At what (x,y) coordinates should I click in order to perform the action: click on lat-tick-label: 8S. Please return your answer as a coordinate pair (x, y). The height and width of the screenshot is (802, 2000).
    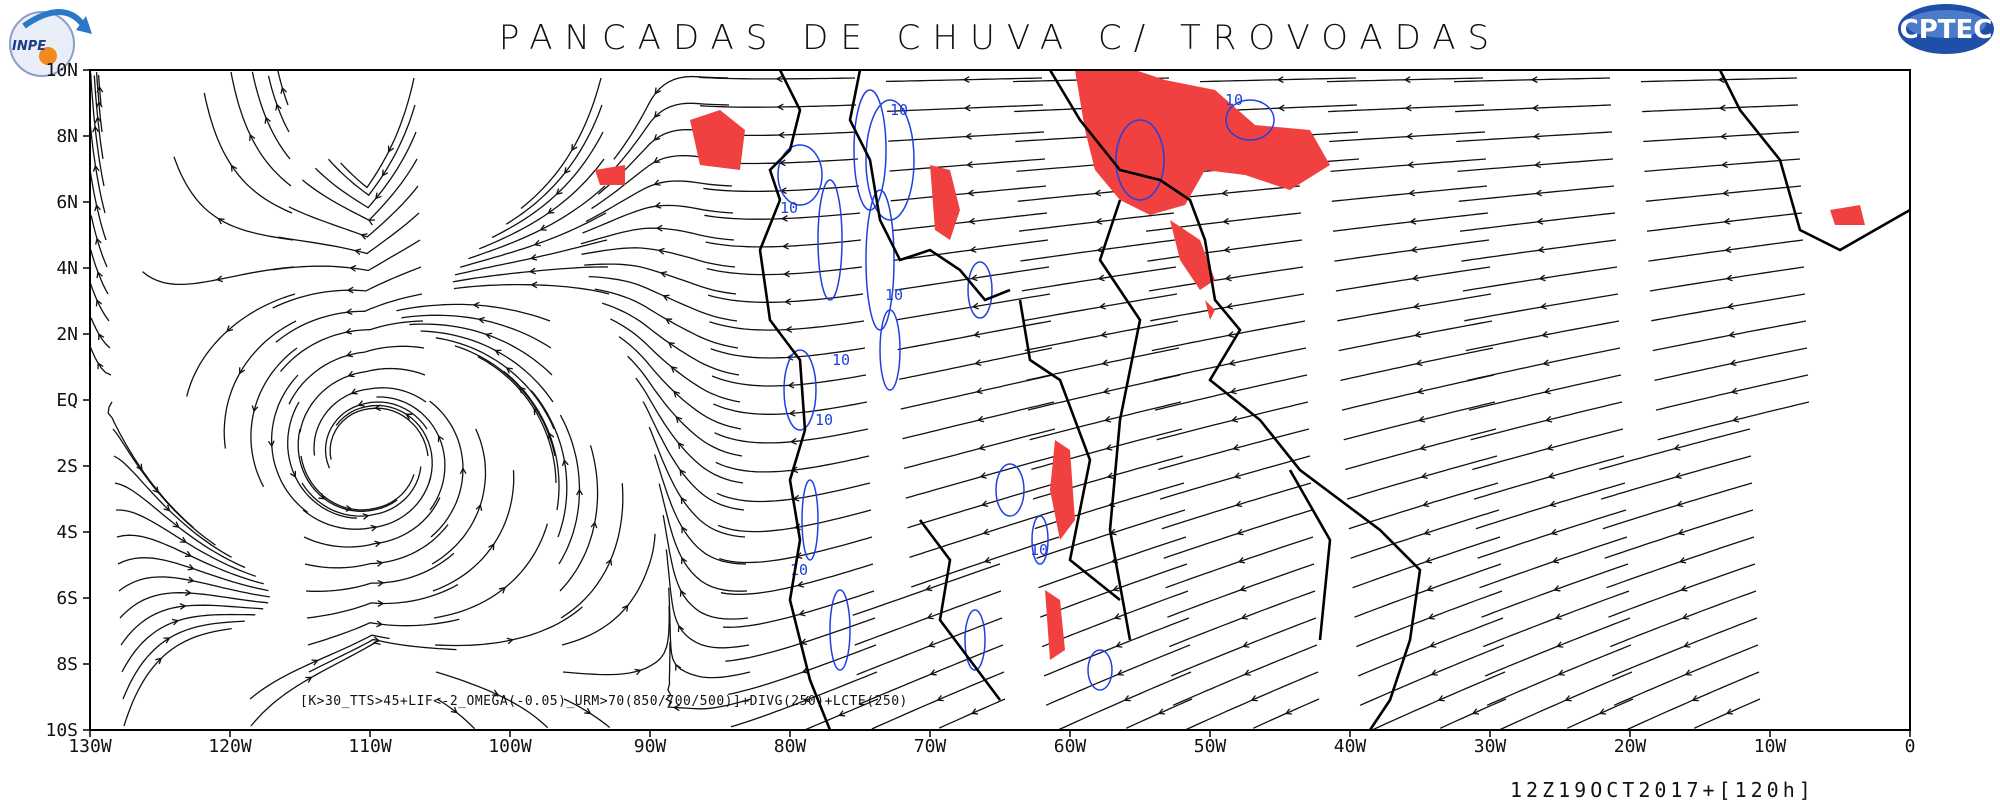
    Looking at the image, I should click on (67, 664).